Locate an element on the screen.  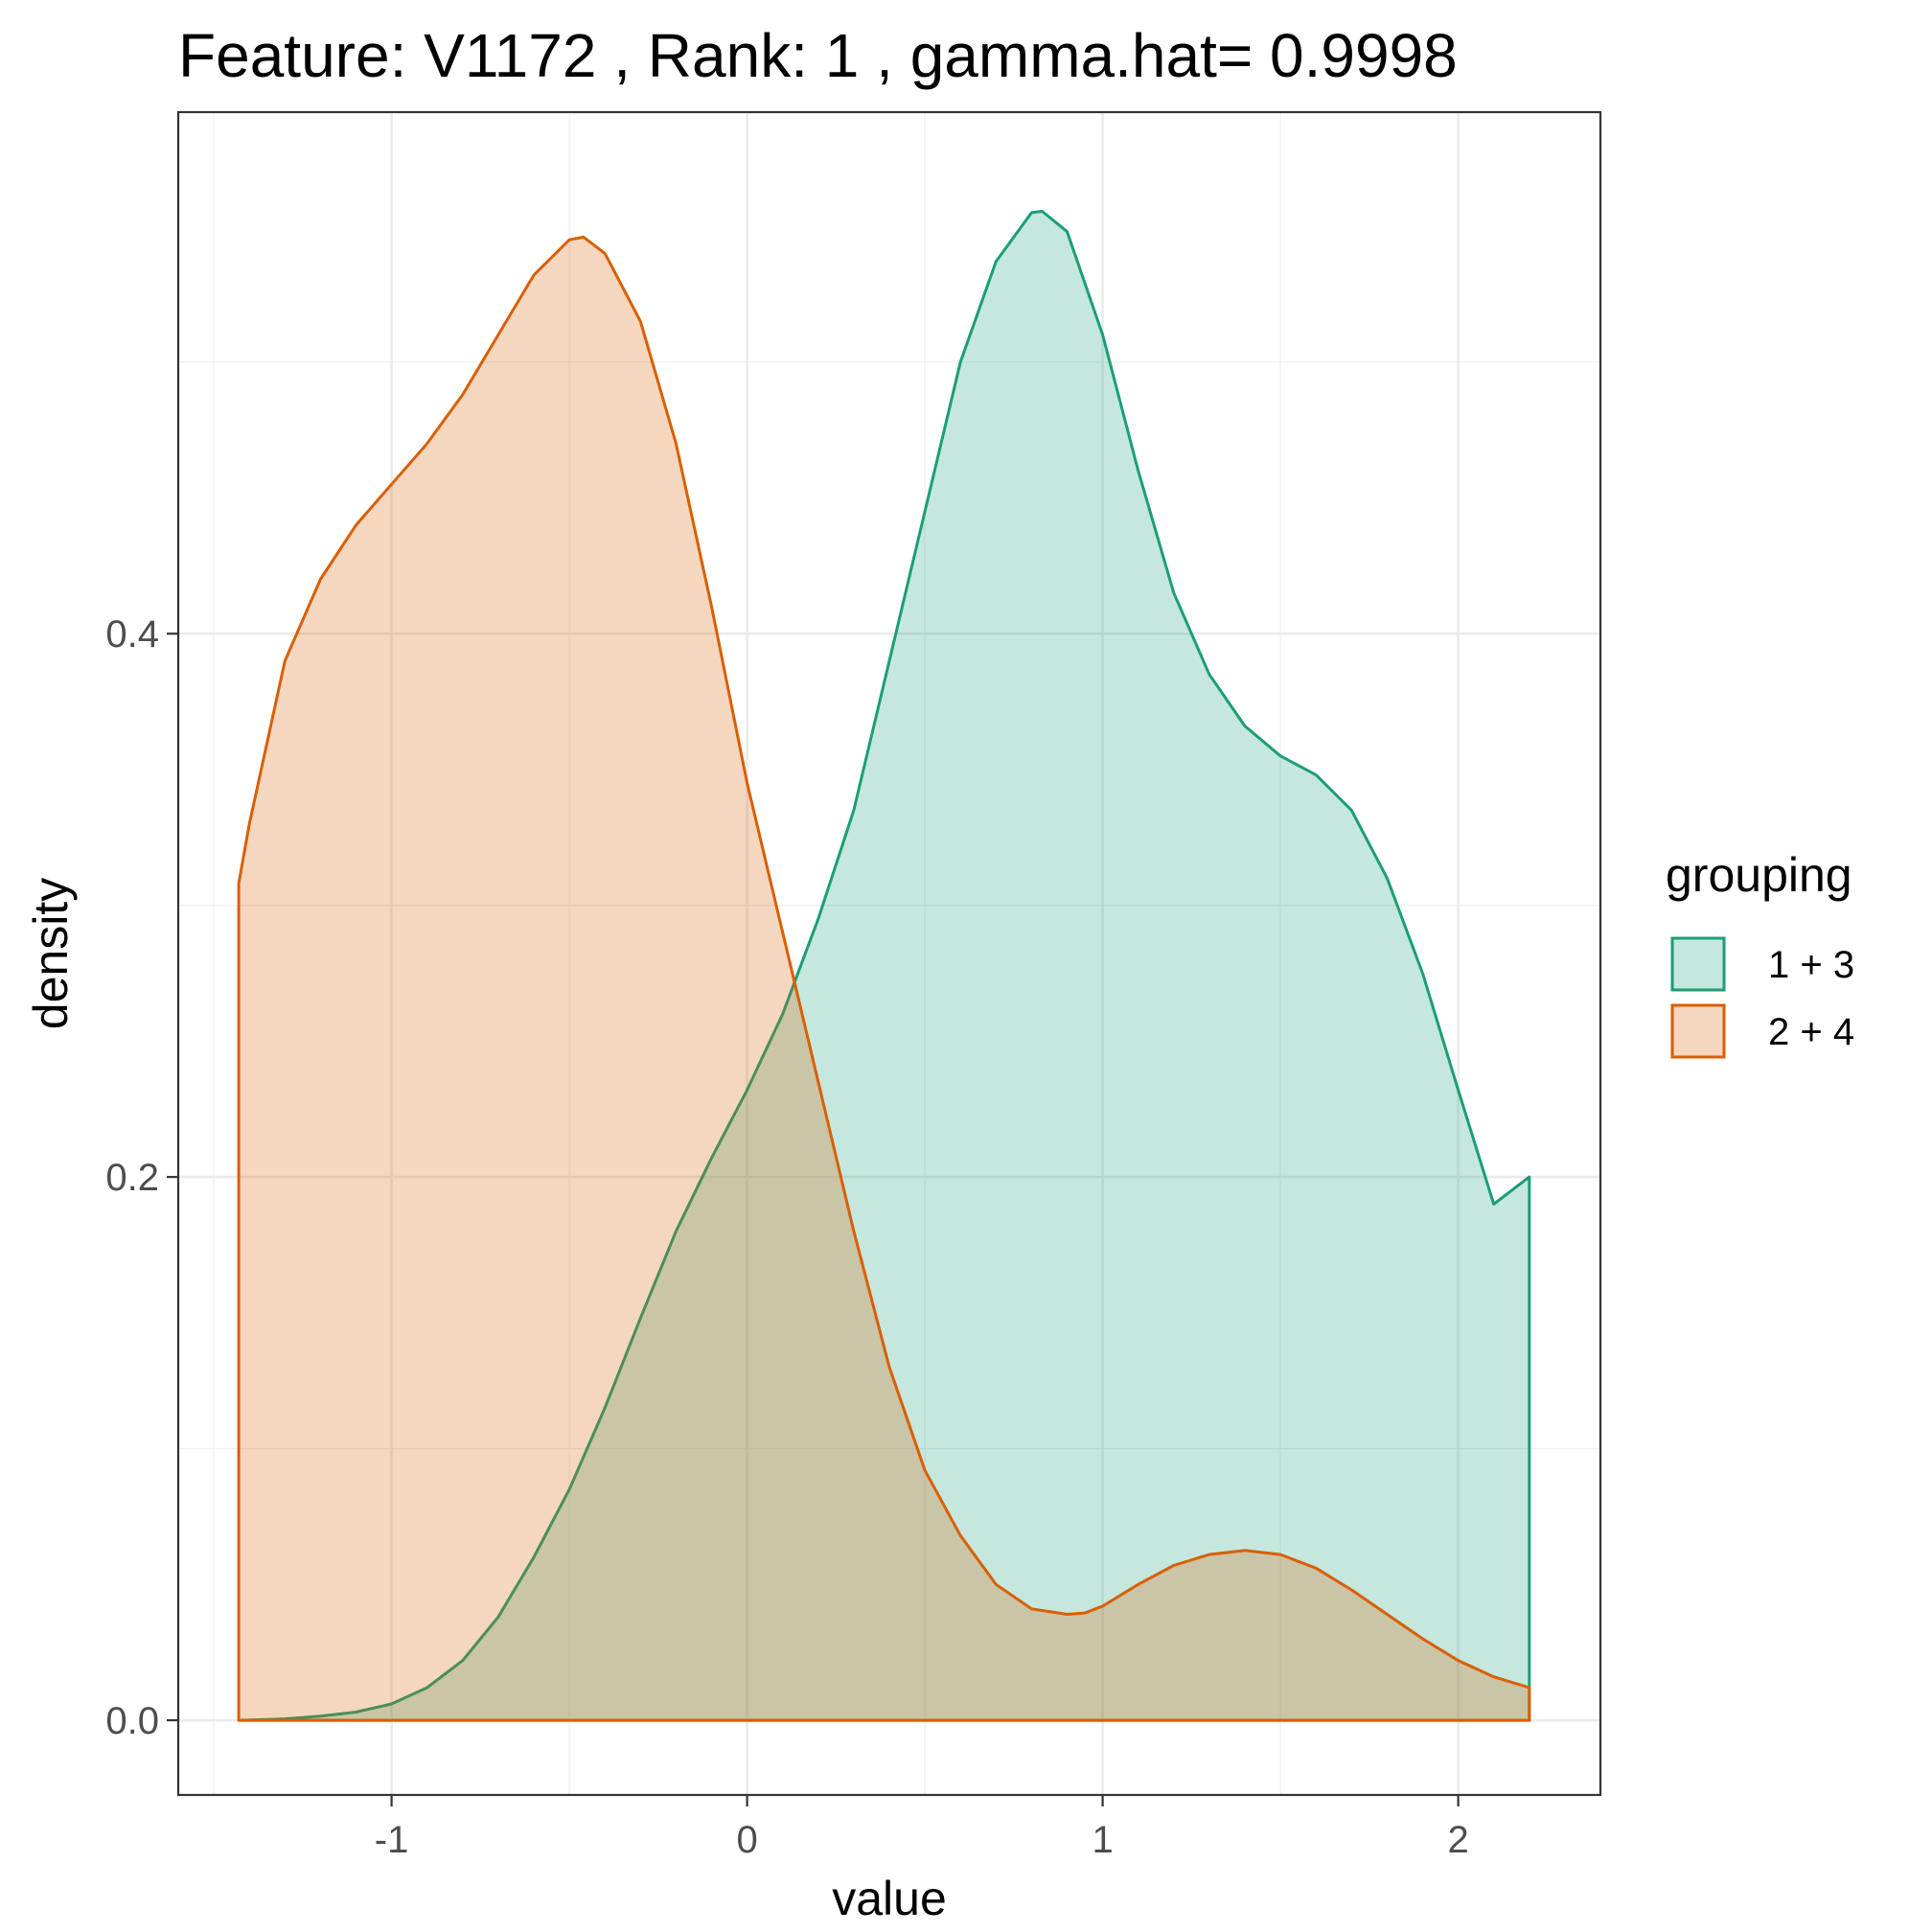
legend: grouping 1 + 3 2 + 4 is located at coordinates (1760, 954).